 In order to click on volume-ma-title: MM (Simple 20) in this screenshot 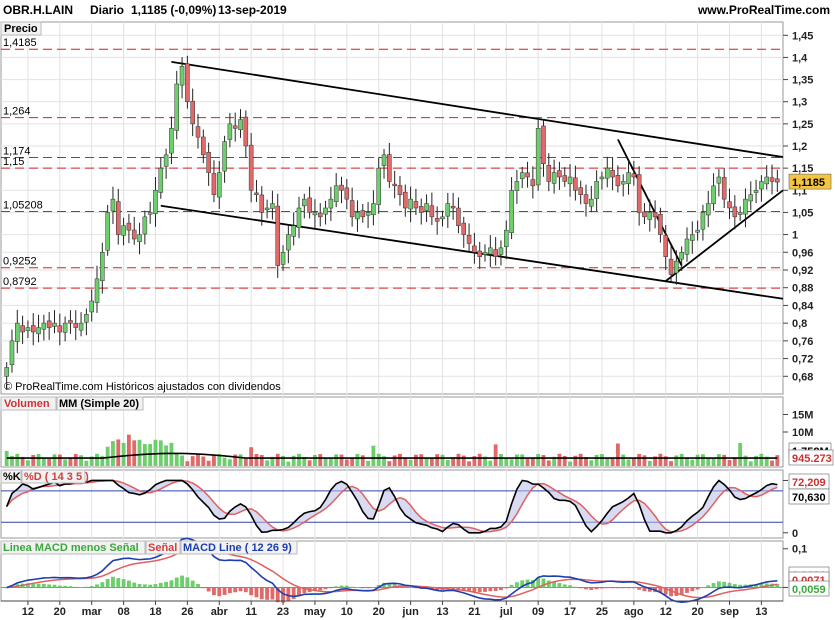, I will do `click(99, 404)`.